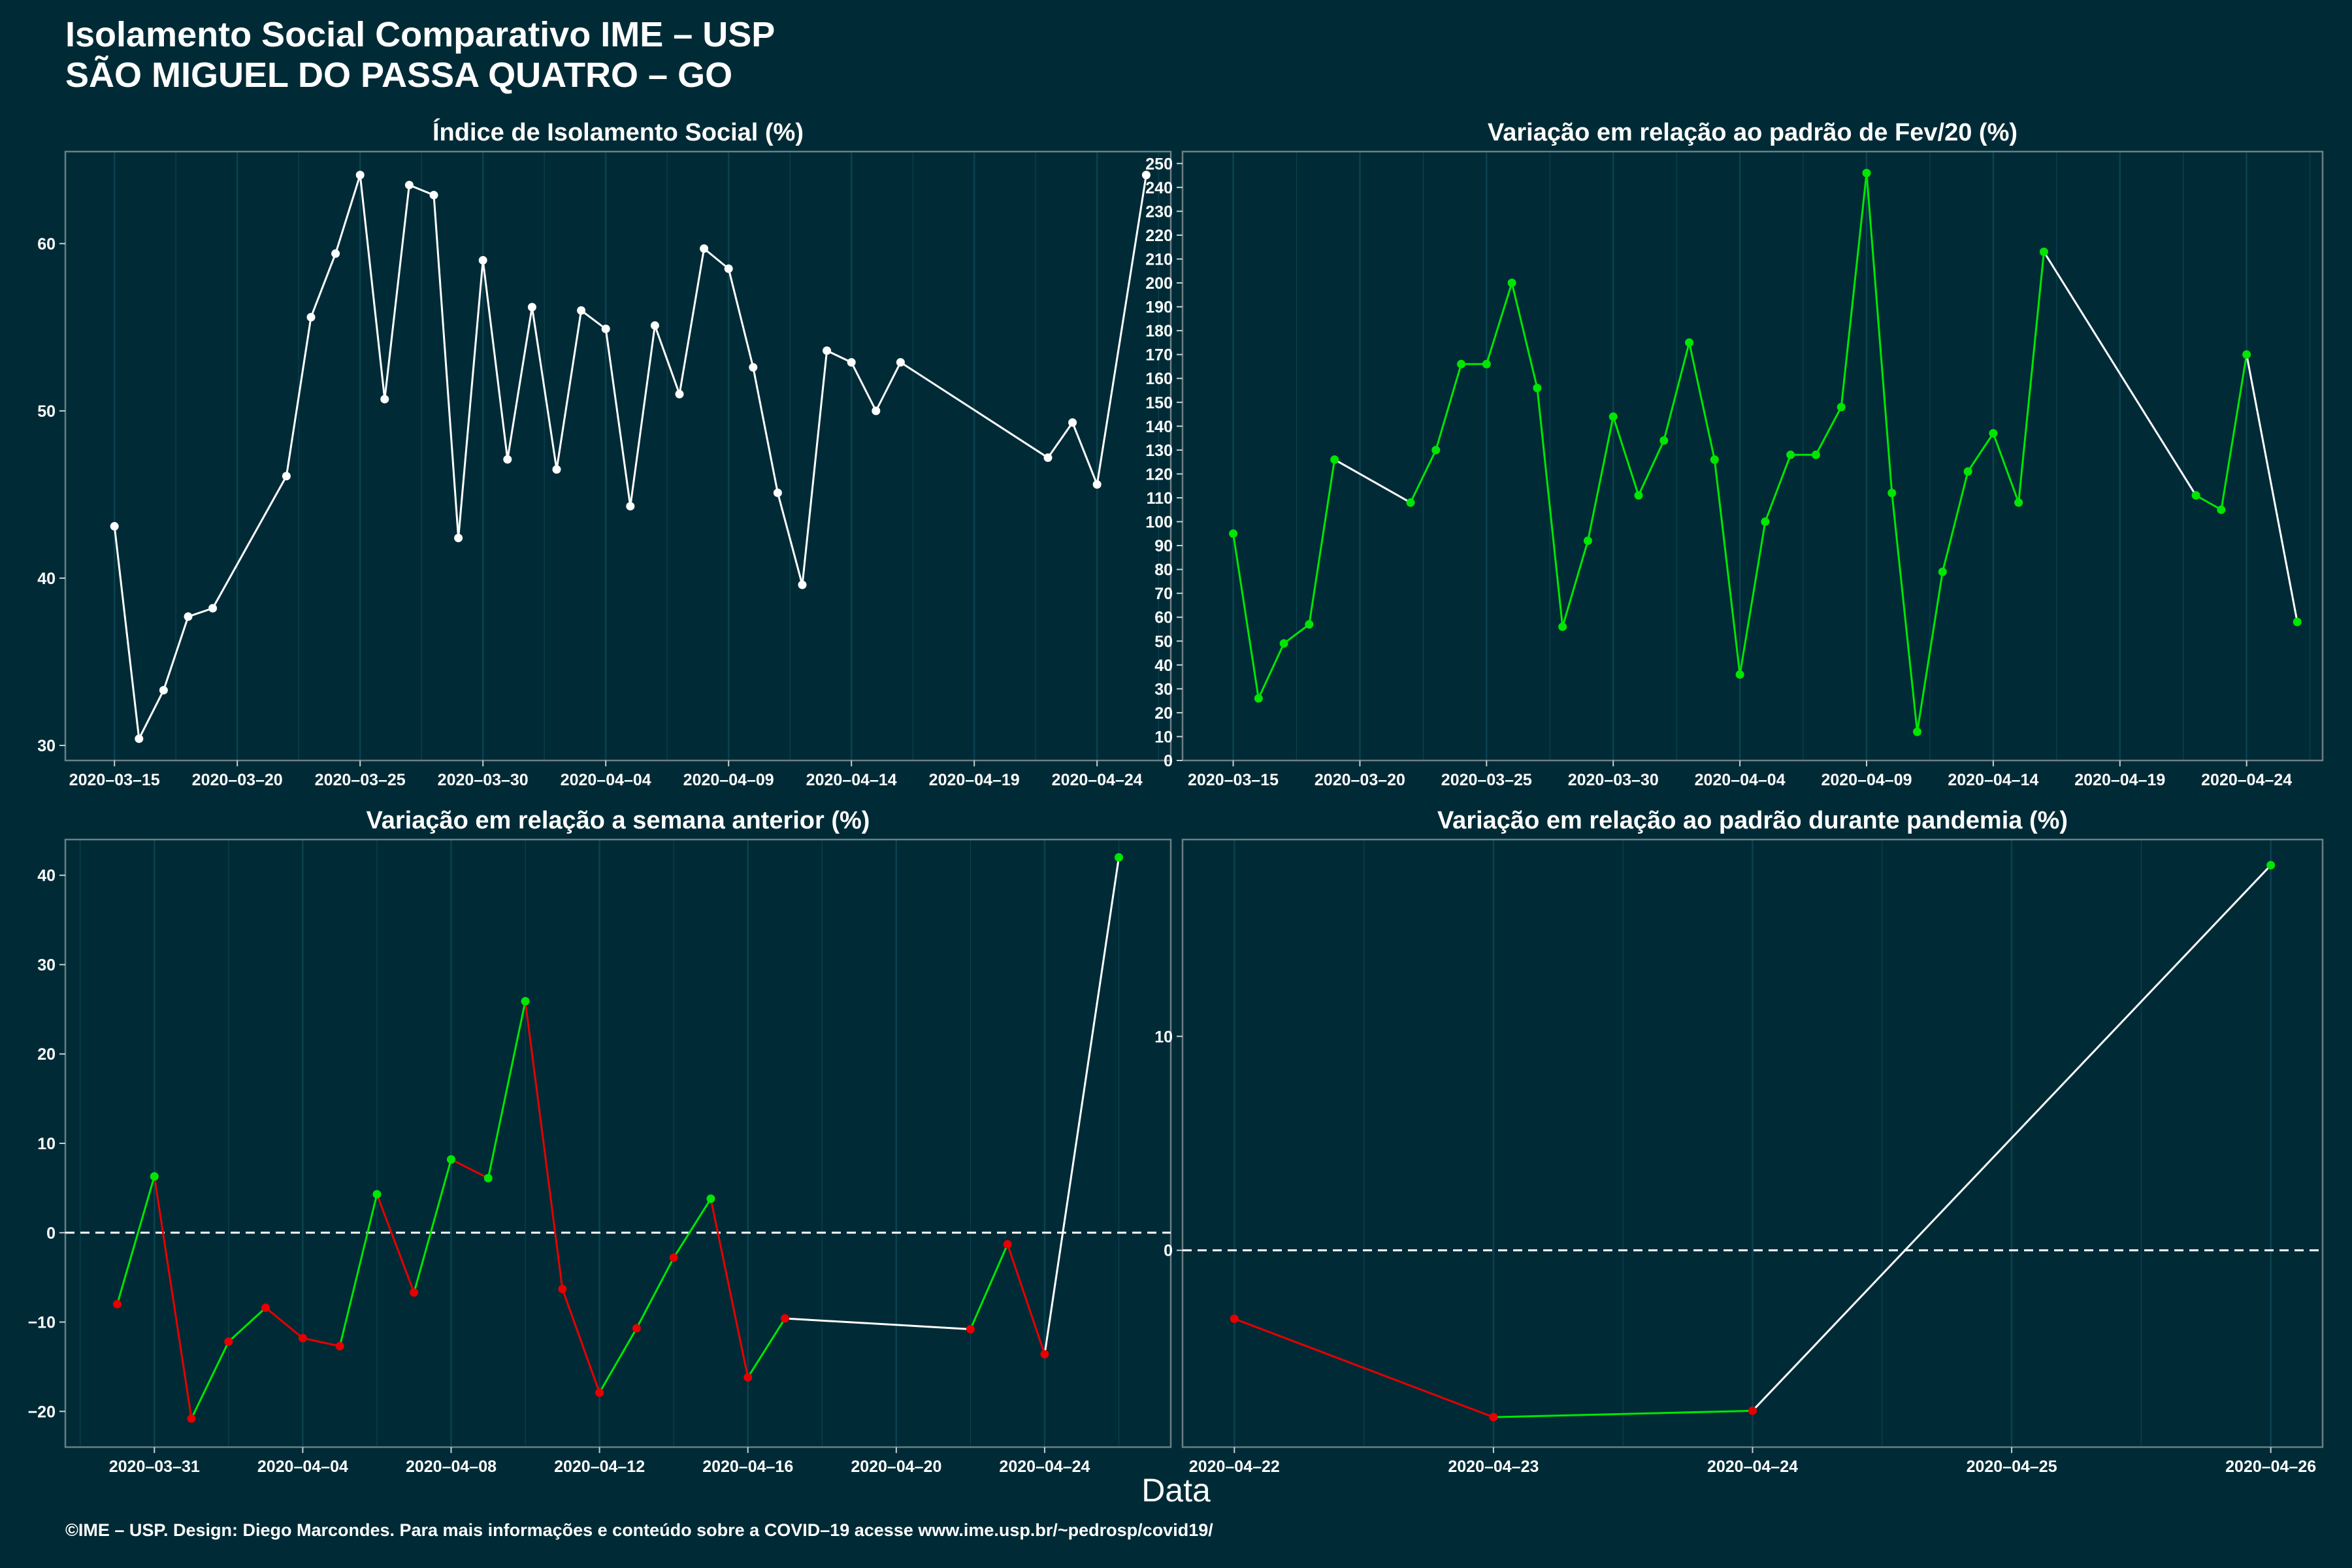 The image size is (2352, 1568). I want to click on y-tick-label: 100, so click(1159, 523).